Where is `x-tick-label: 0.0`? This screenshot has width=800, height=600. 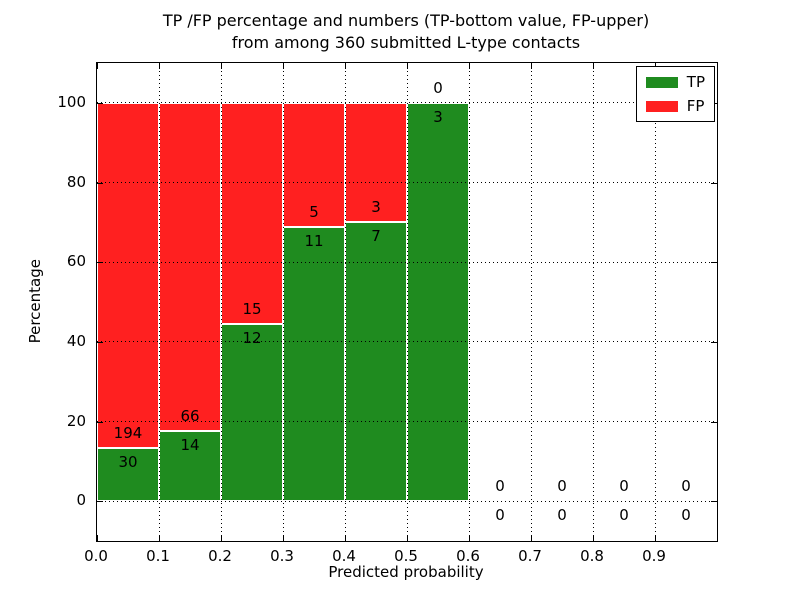 x-tick-label: 0.0 is located at coordinates (96, 556).